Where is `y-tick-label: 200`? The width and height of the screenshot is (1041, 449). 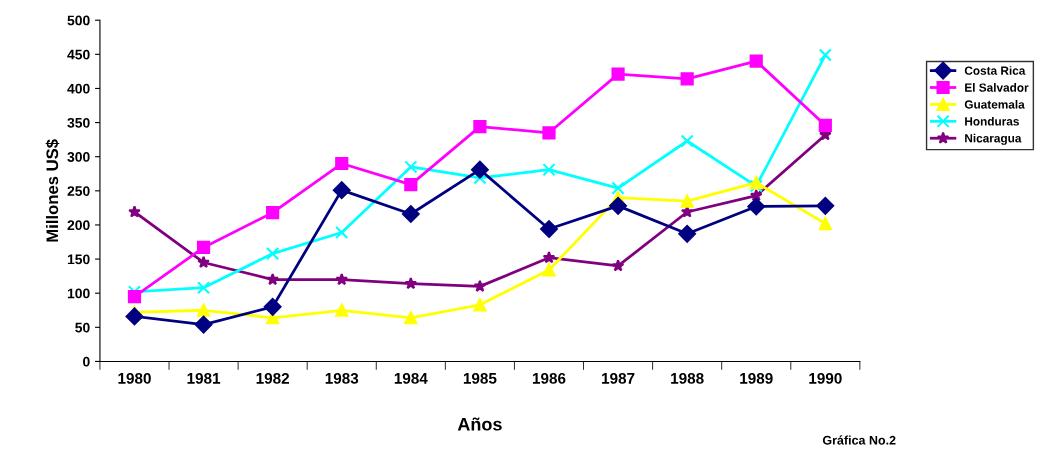 y-tick-label: 200 is located at coordinates (78, 225).